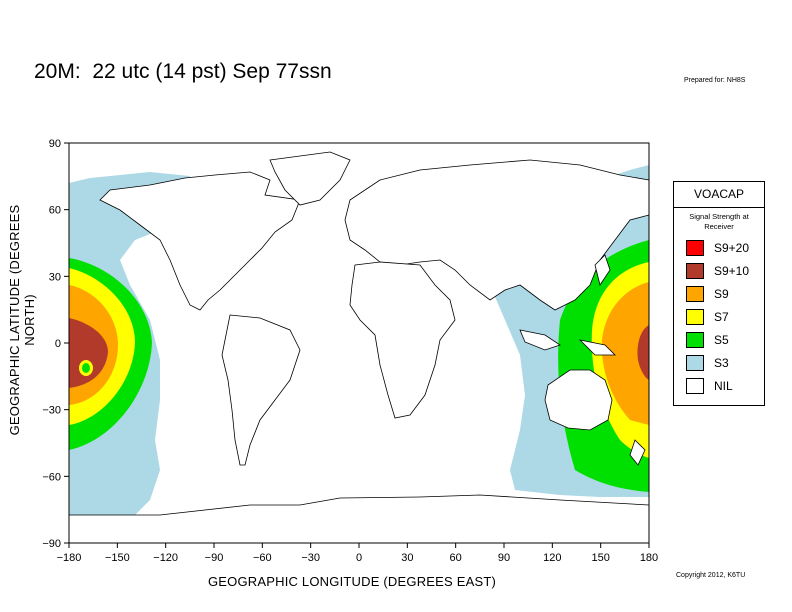 This screenshot has width=792, height=612. I want to click on legend-label: S3, so click(721, 363).